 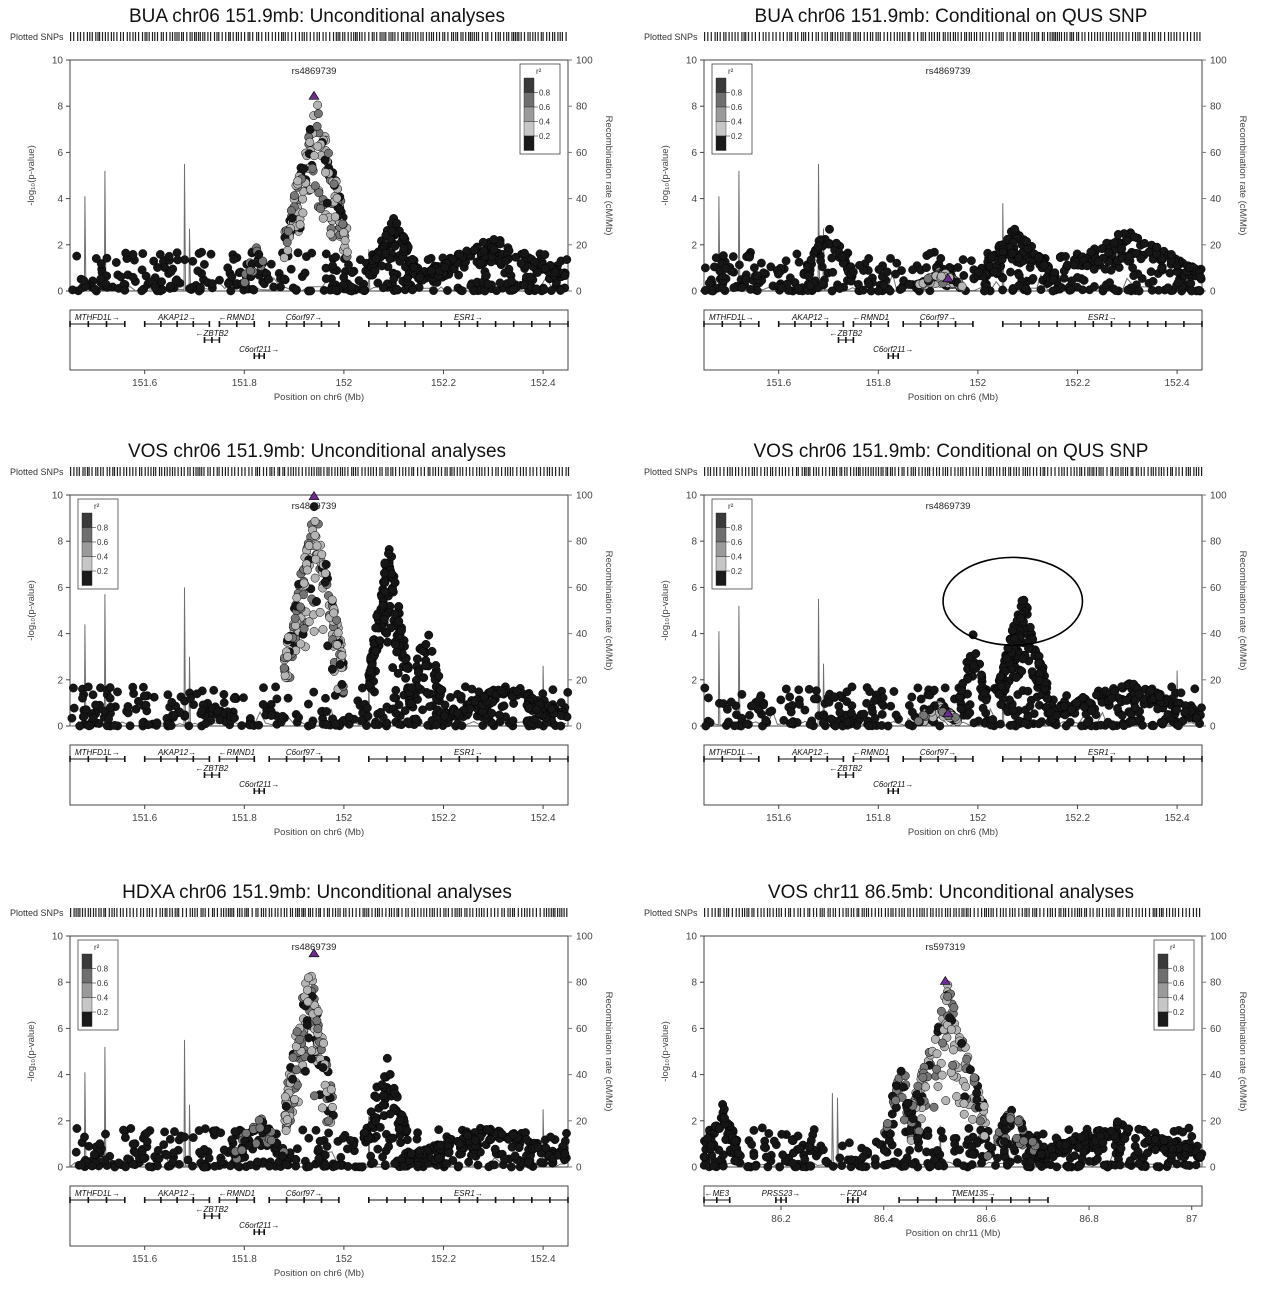 What do you see at coordinates (694, 153) in the screenshot?
I see `y-tick-label: 6` at bounding box center [694, 153].